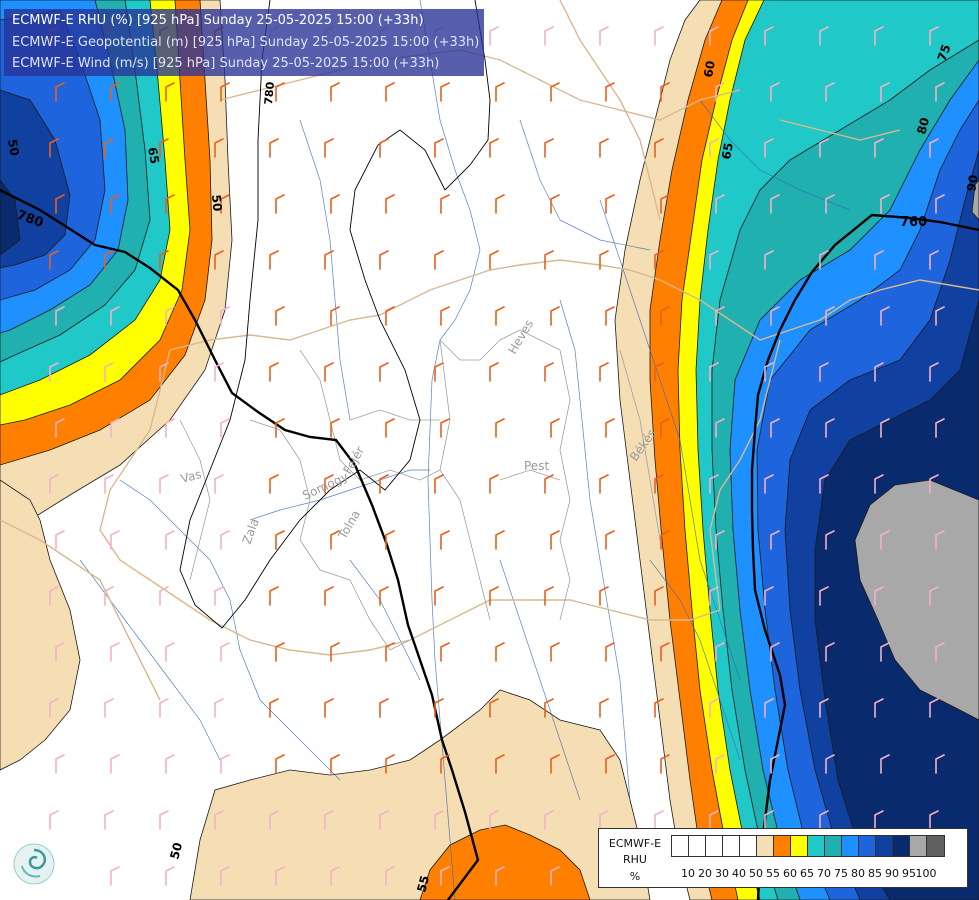  What do you see at coordinates (709, 69) in the screenshot?
I see `label-rhu-60-right: 60` at bounding box center [709, 69].